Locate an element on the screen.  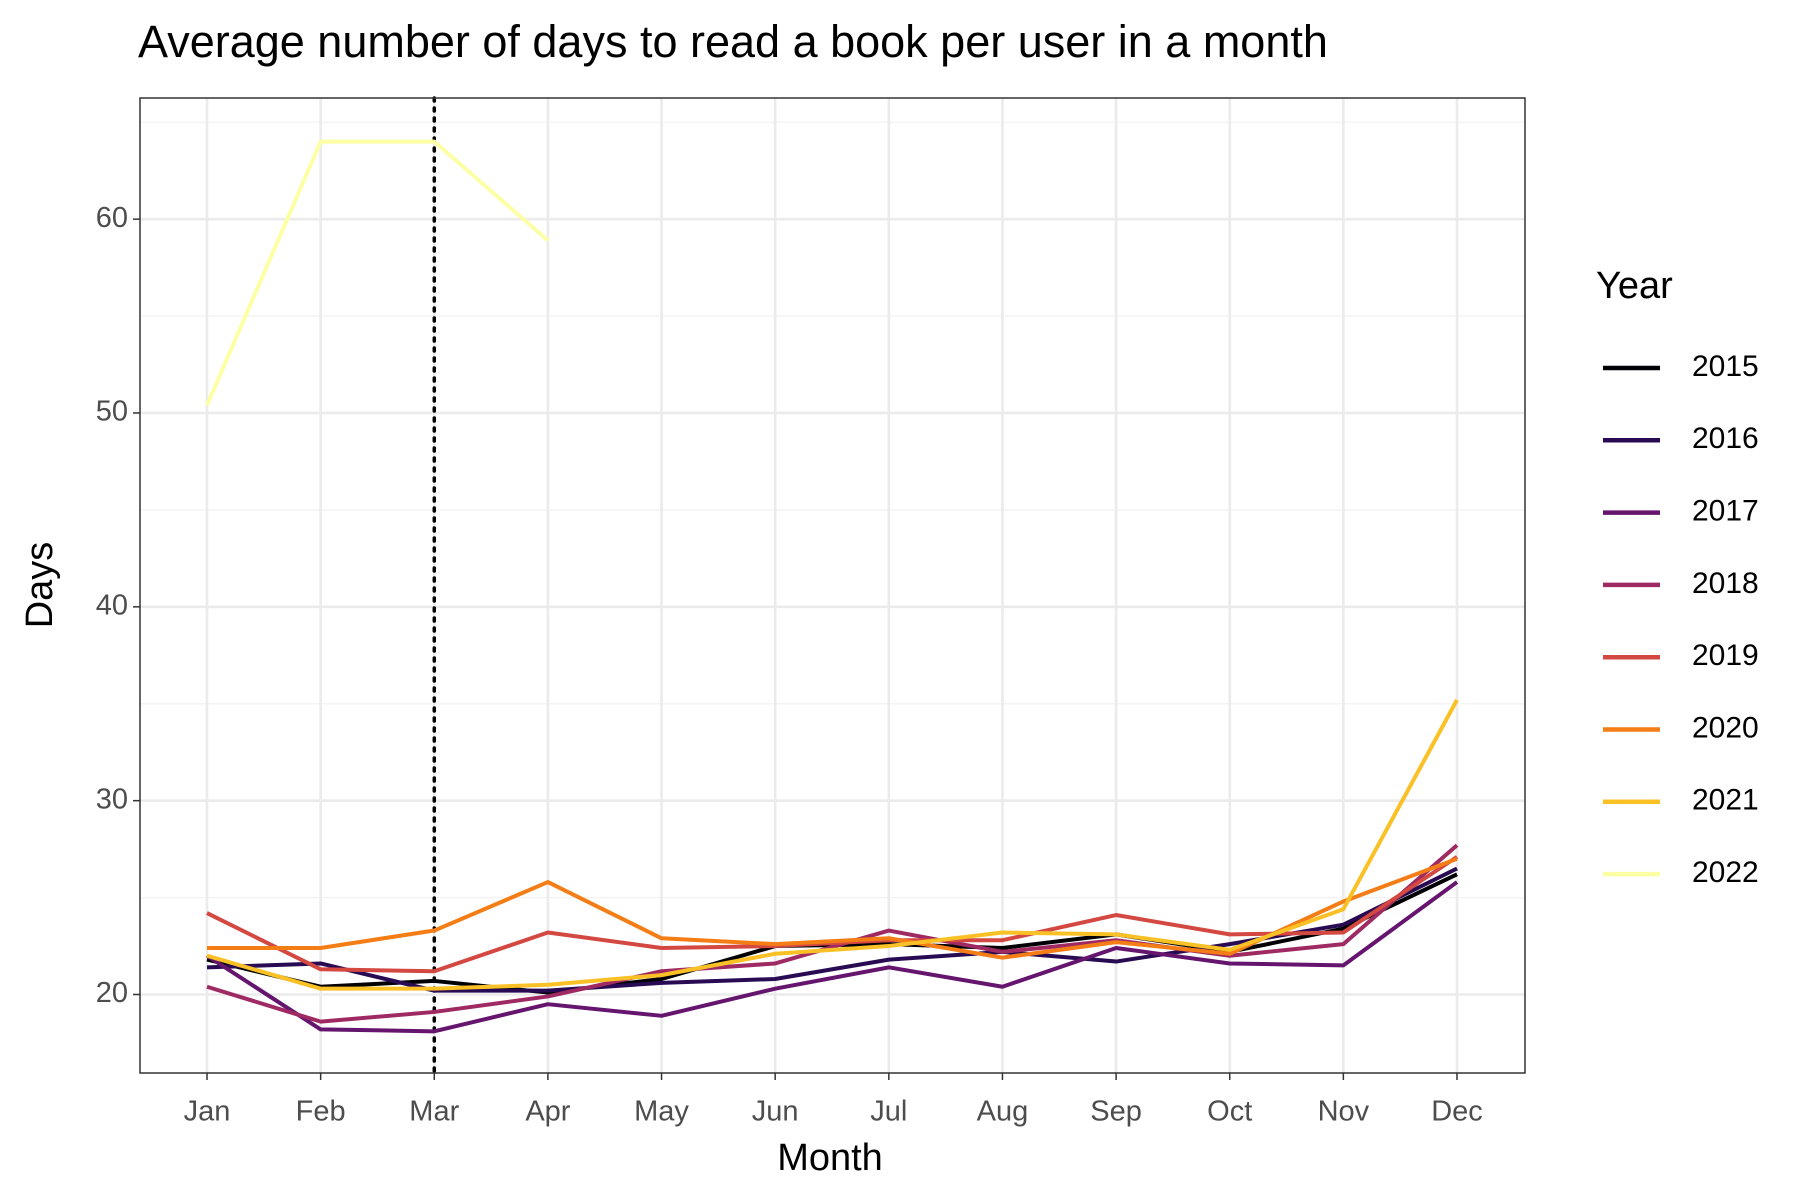
legend-title: Year is located at coordinates (1634, 286).